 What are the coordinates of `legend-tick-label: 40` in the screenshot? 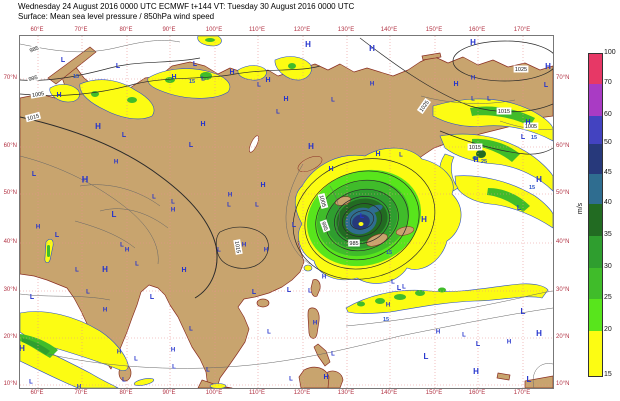 It's located at (608, 202).